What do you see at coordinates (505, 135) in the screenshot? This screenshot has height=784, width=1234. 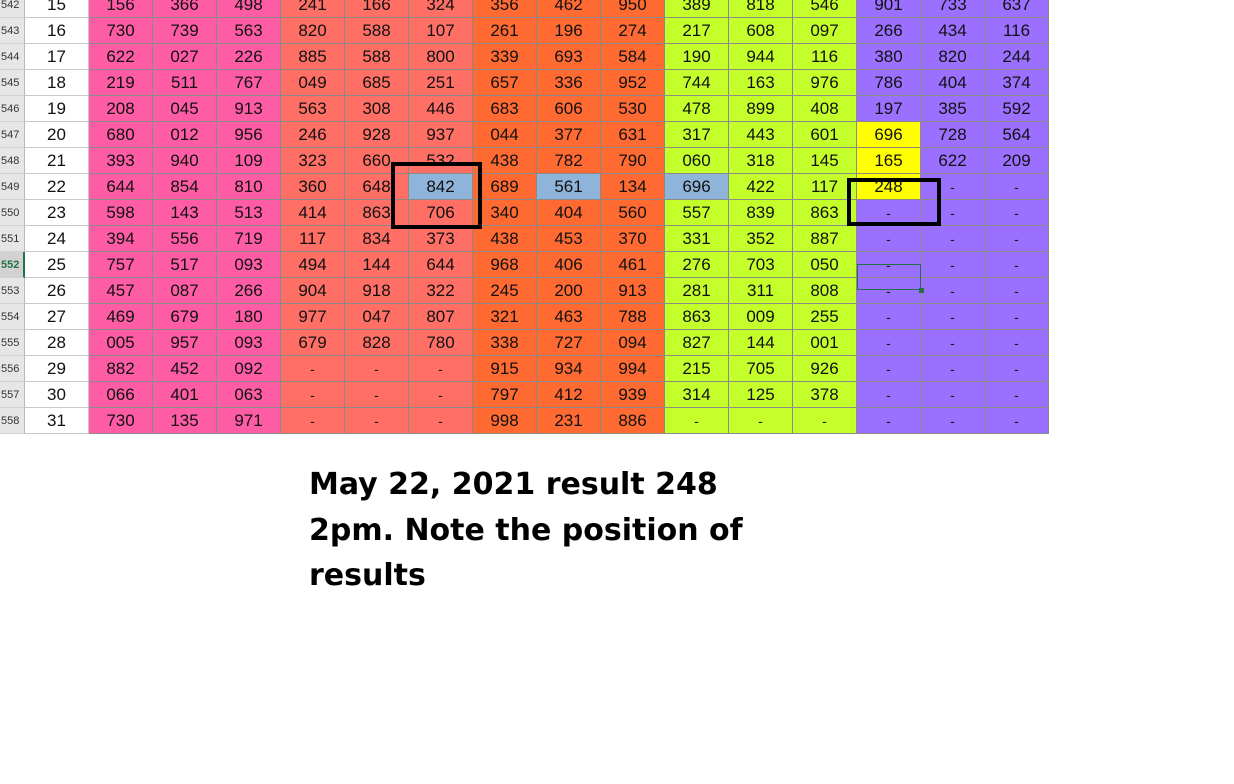 I see `grid-cell: 044` at bounding box center [505, 135].